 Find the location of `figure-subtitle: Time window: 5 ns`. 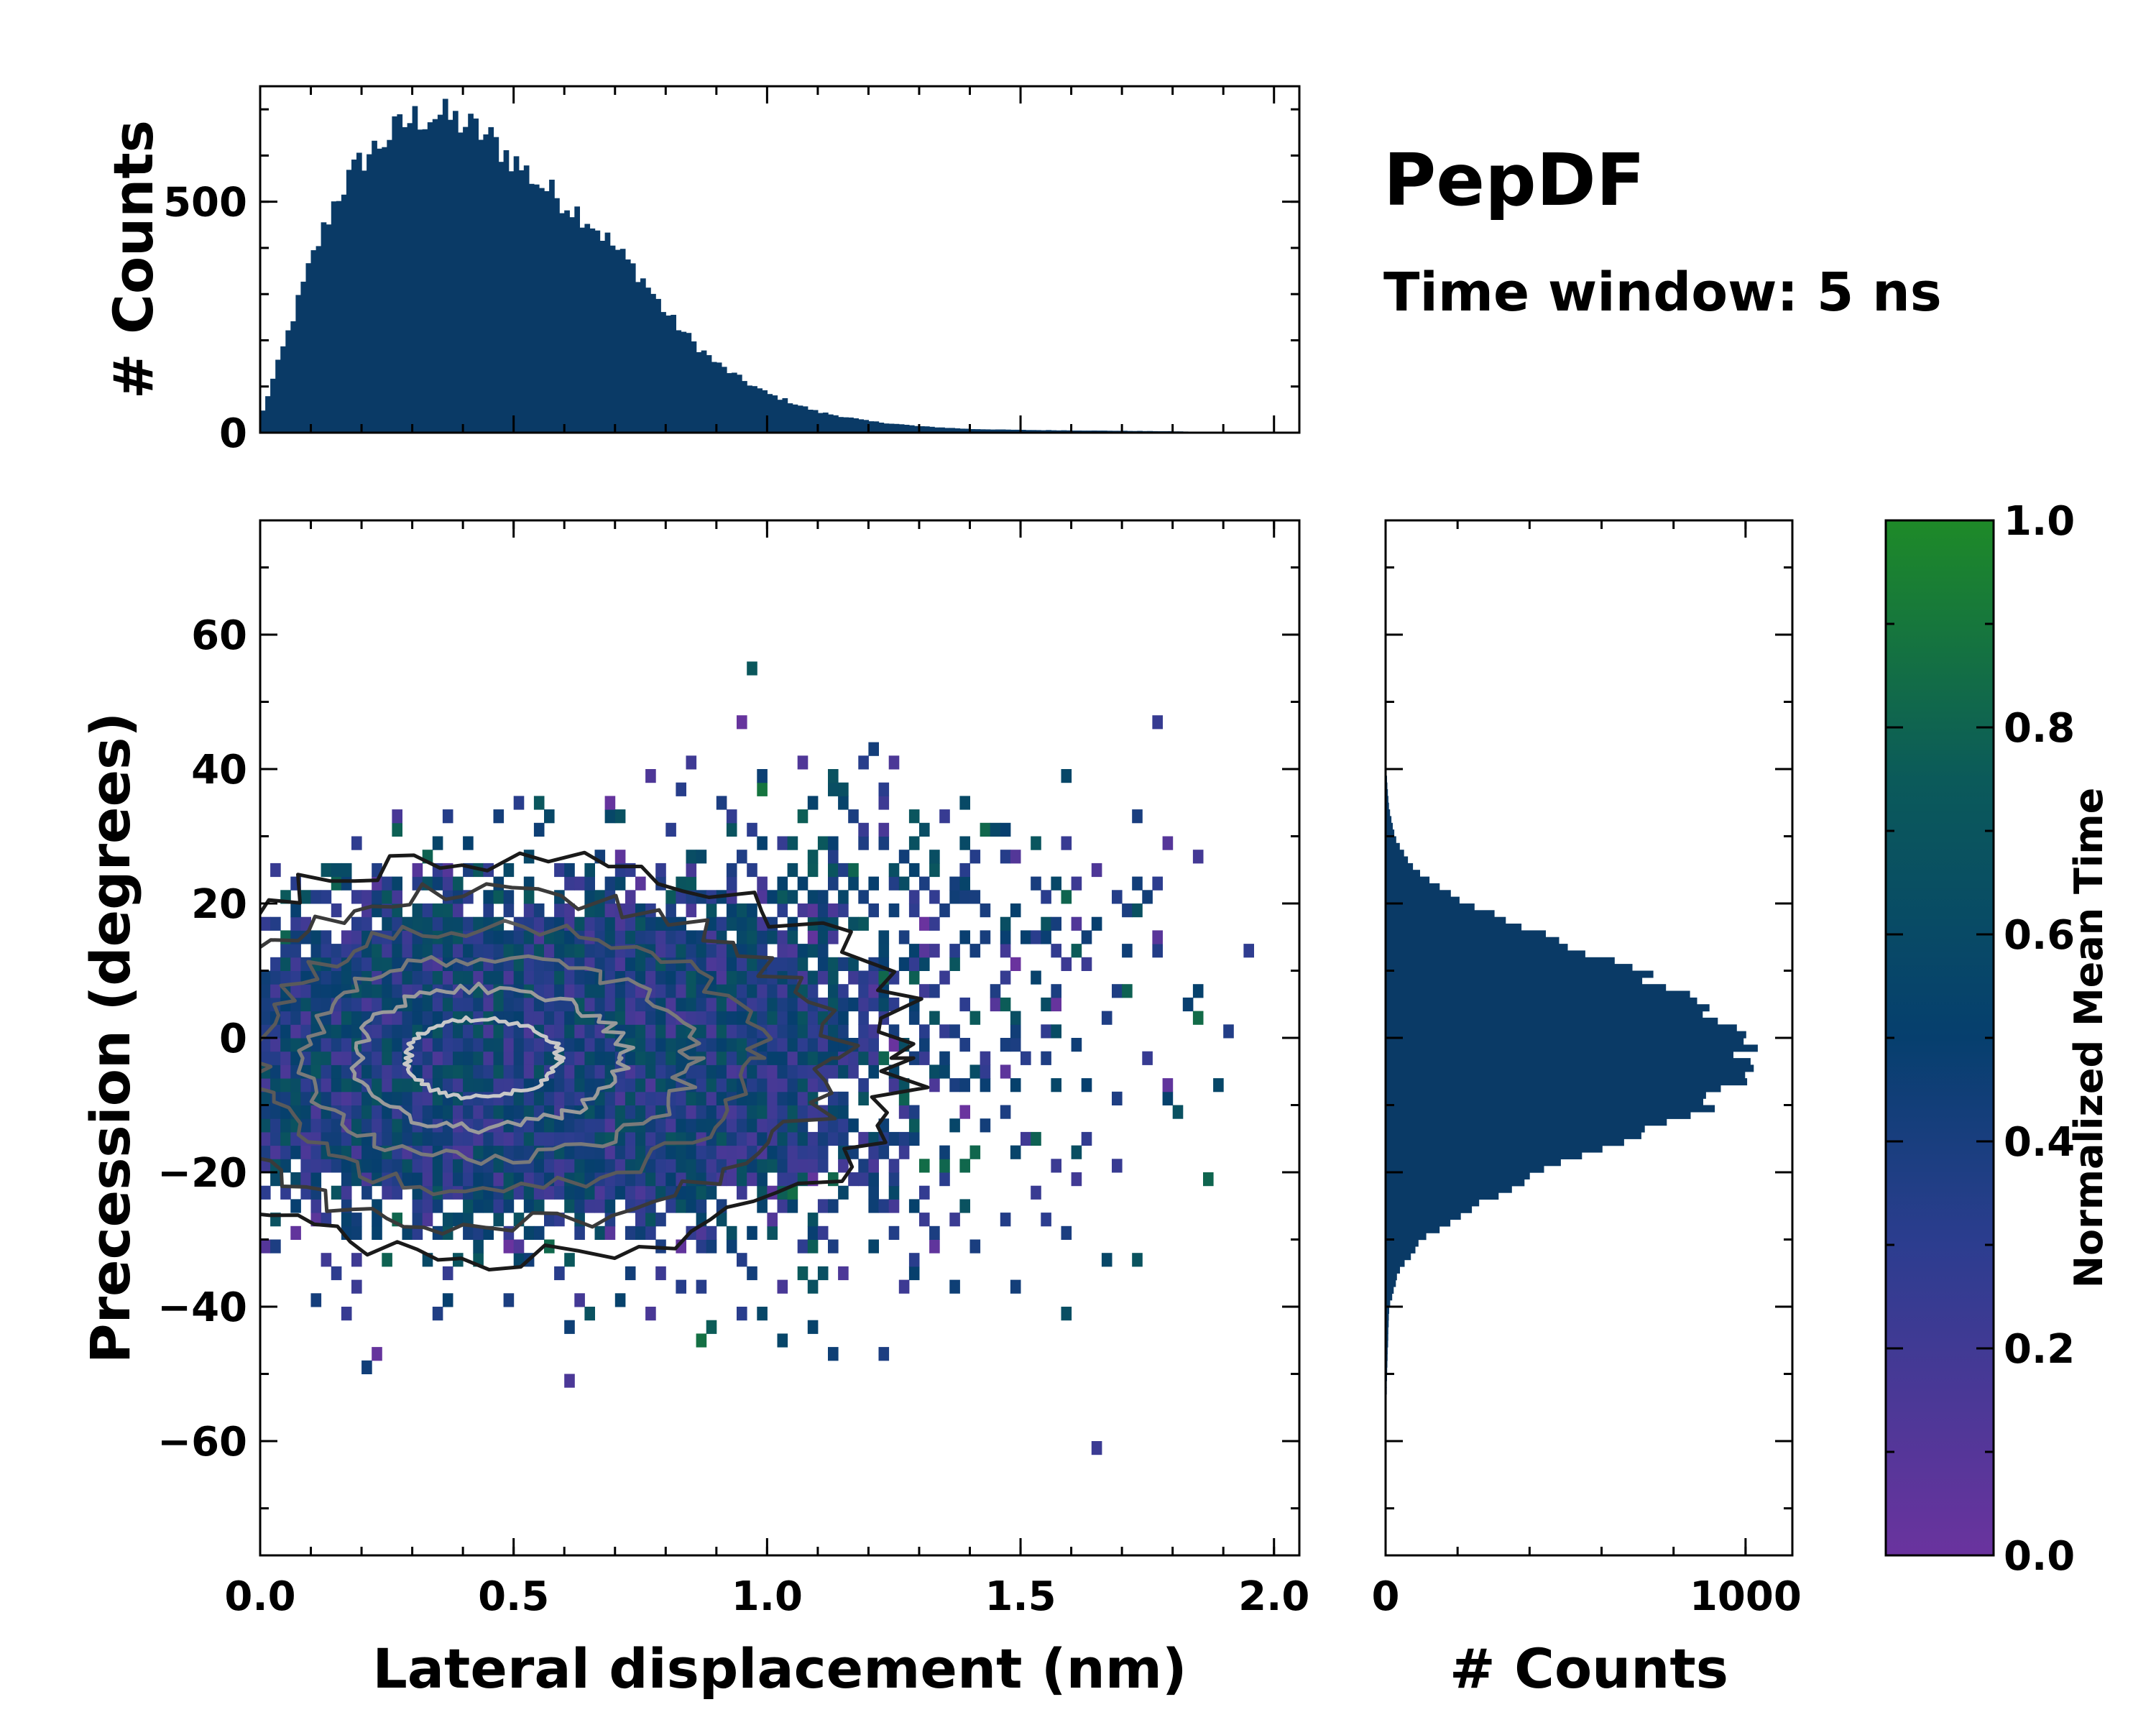

figure-subtitle: Time window: 5 ns is located at coordinates (1663, 292).